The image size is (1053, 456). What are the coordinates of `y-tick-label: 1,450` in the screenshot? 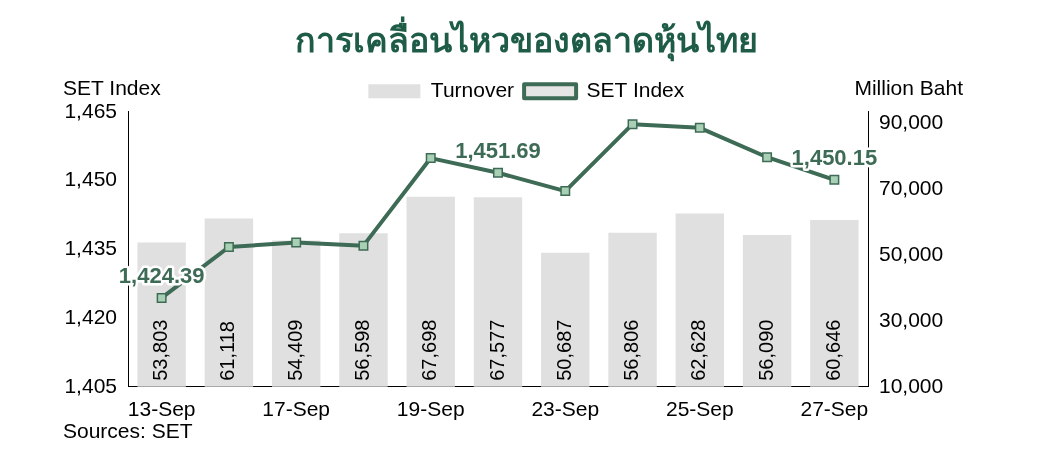 It's located at (90, 179).